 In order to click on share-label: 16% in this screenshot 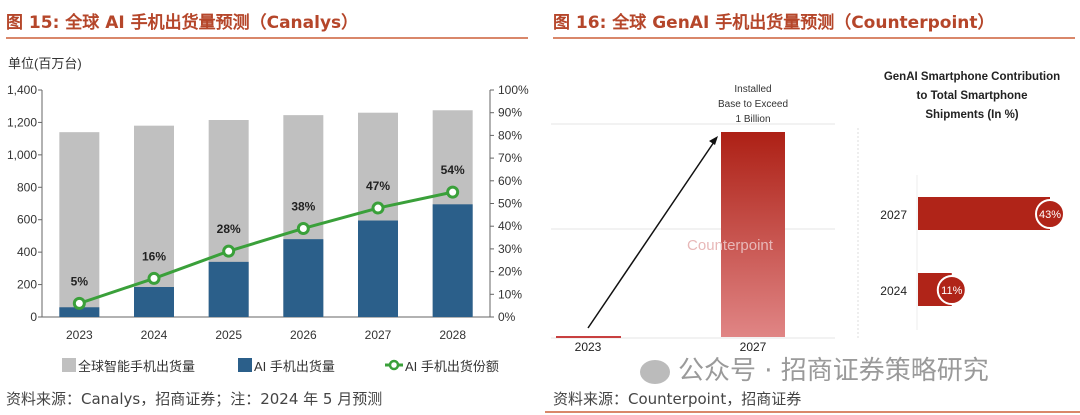, I will do `click(154, 256)`.